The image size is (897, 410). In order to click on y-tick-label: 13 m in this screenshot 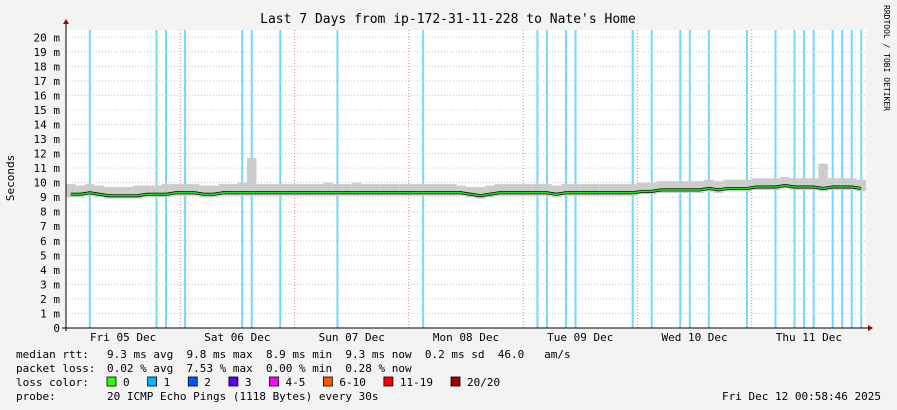, I will do `click(47, 139)`.